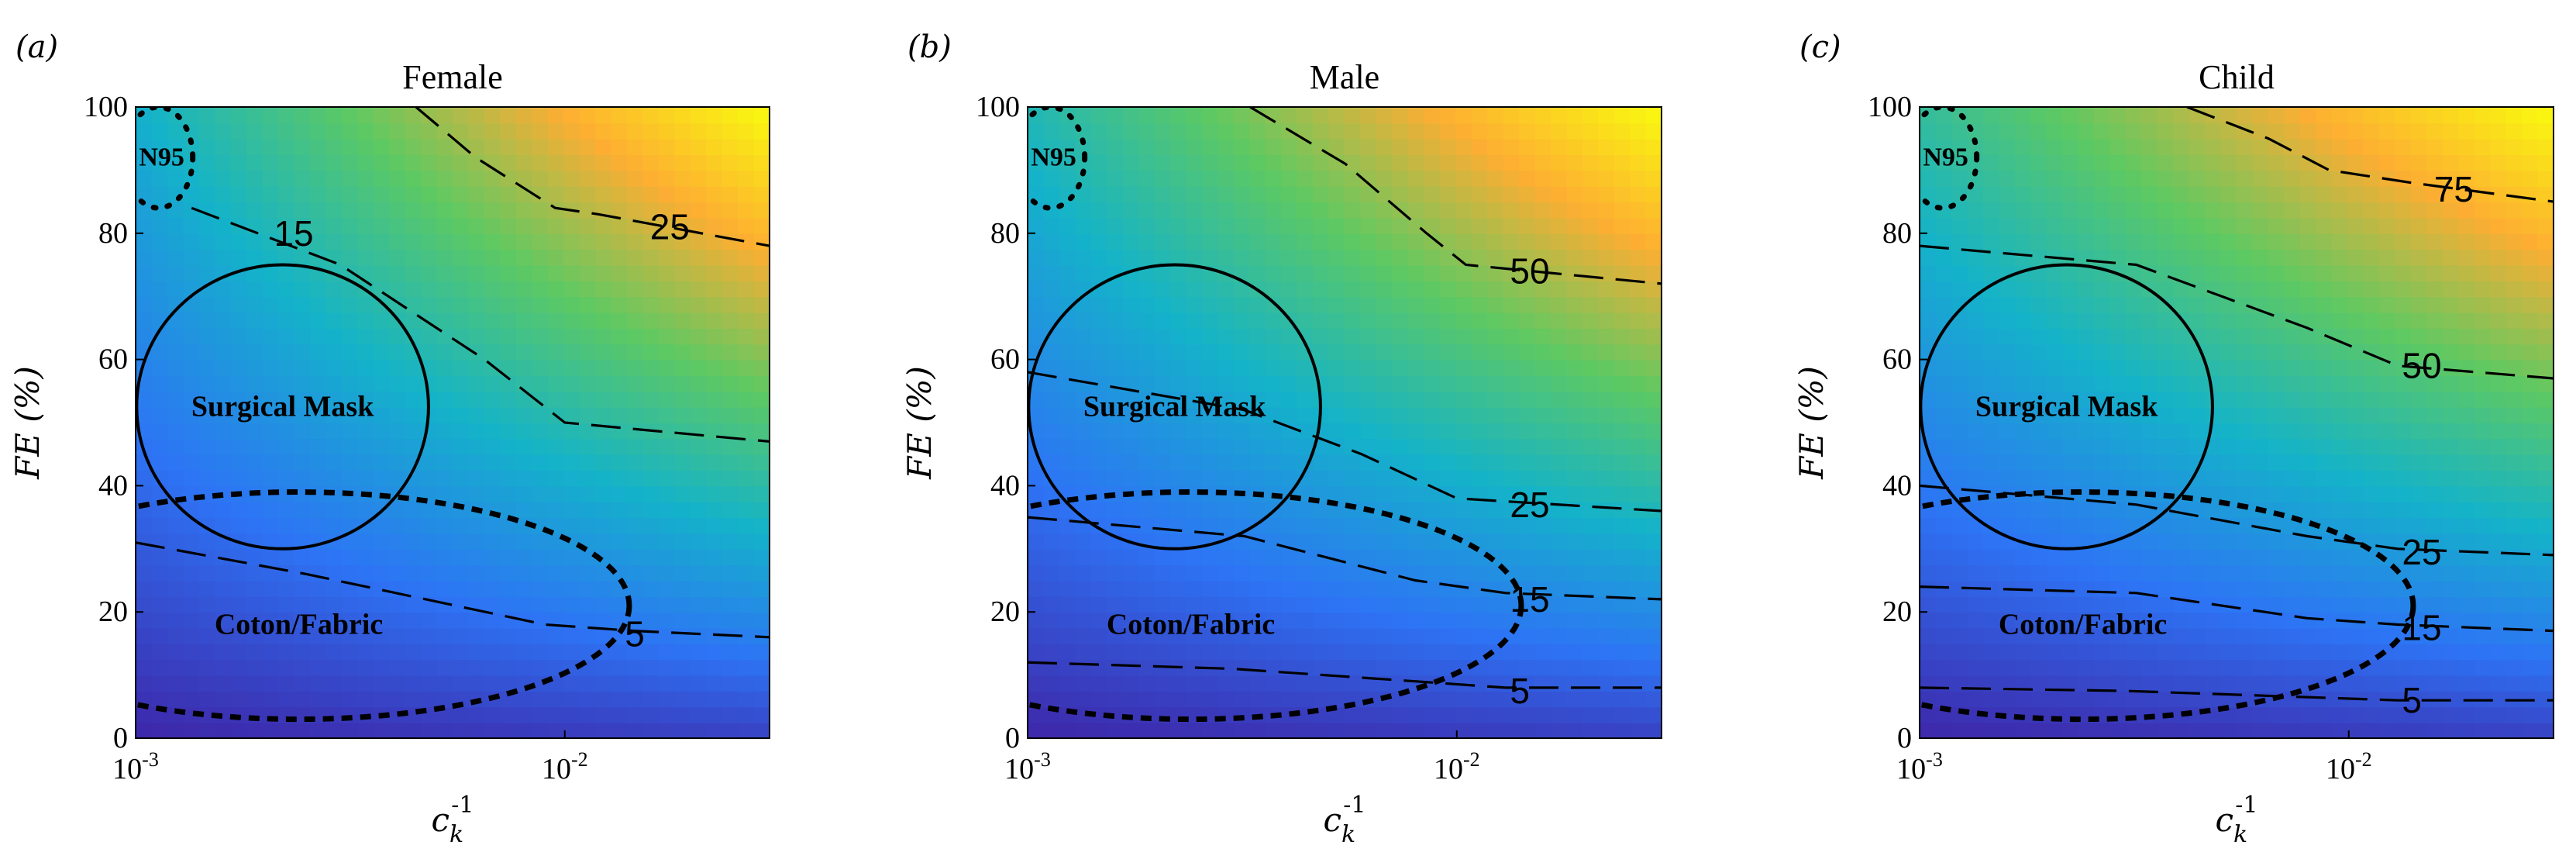 This screenshot has height=863, width=2576. What do you see at coordinates (1820, 47) in the screenshot?
I see `panel-label: (c)` at bounding box center [1820, 47].